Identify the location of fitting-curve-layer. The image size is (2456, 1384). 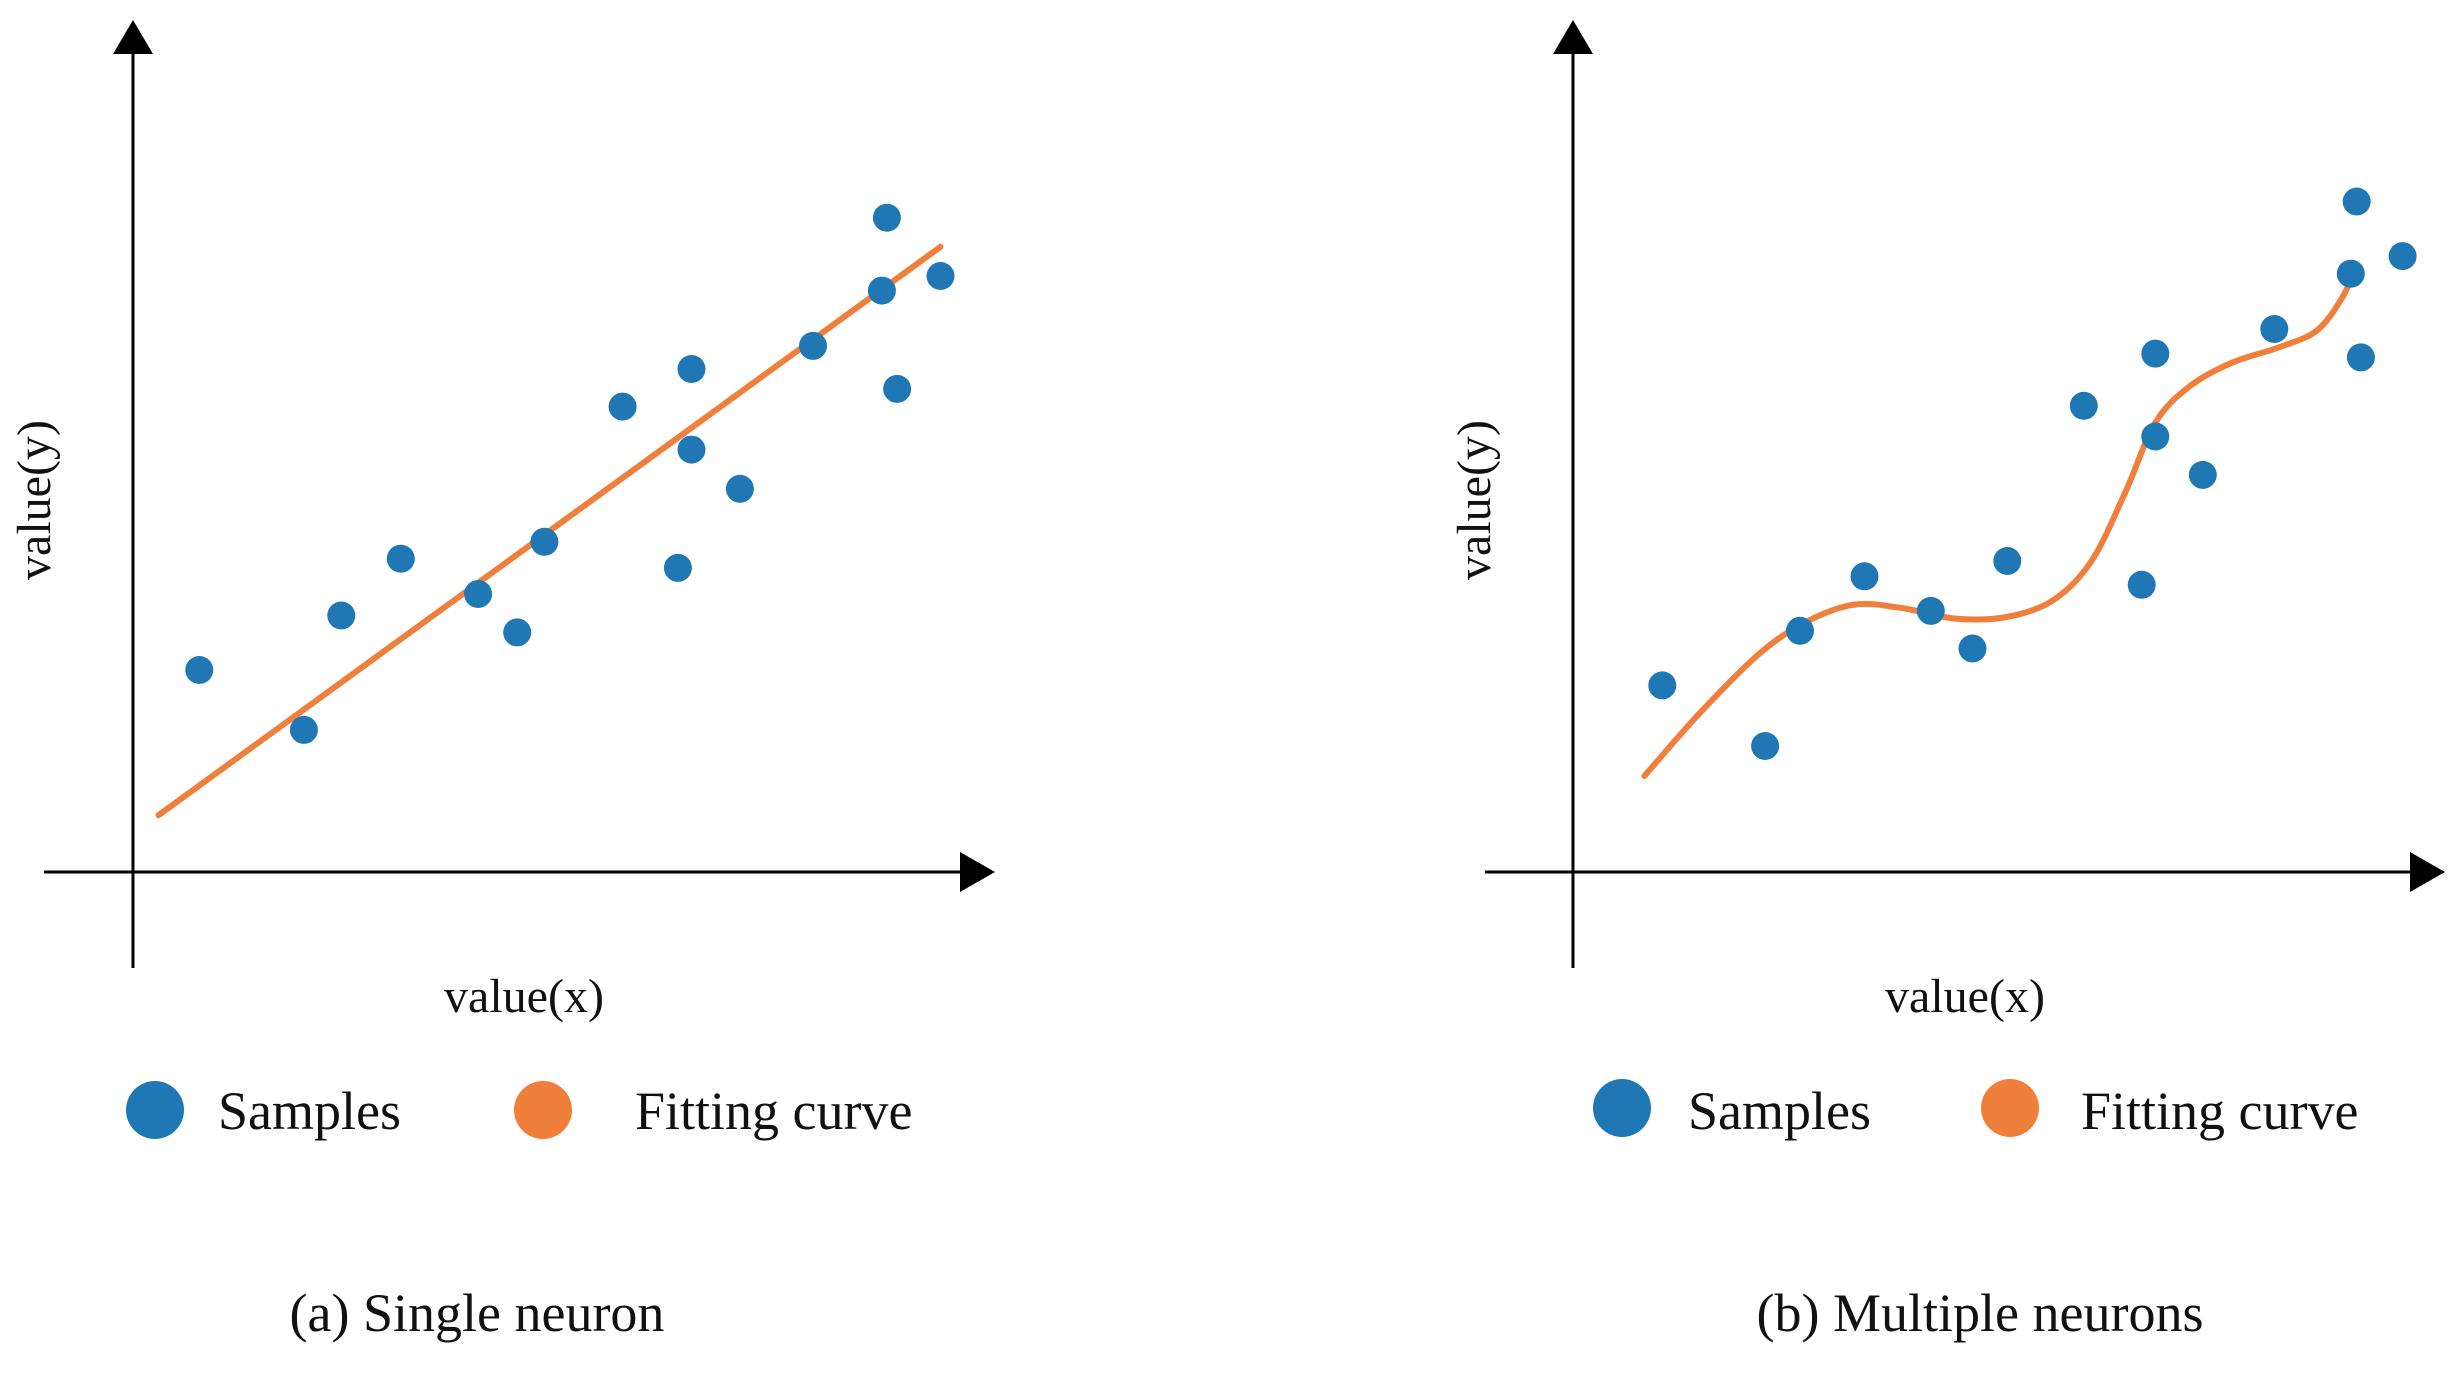
(2000, 520).